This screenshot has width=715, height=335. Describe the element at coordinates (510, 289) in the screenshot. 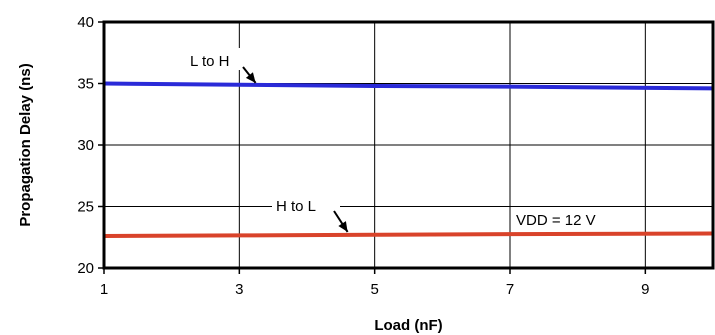

I see `x-tick-label: 7` at that location.